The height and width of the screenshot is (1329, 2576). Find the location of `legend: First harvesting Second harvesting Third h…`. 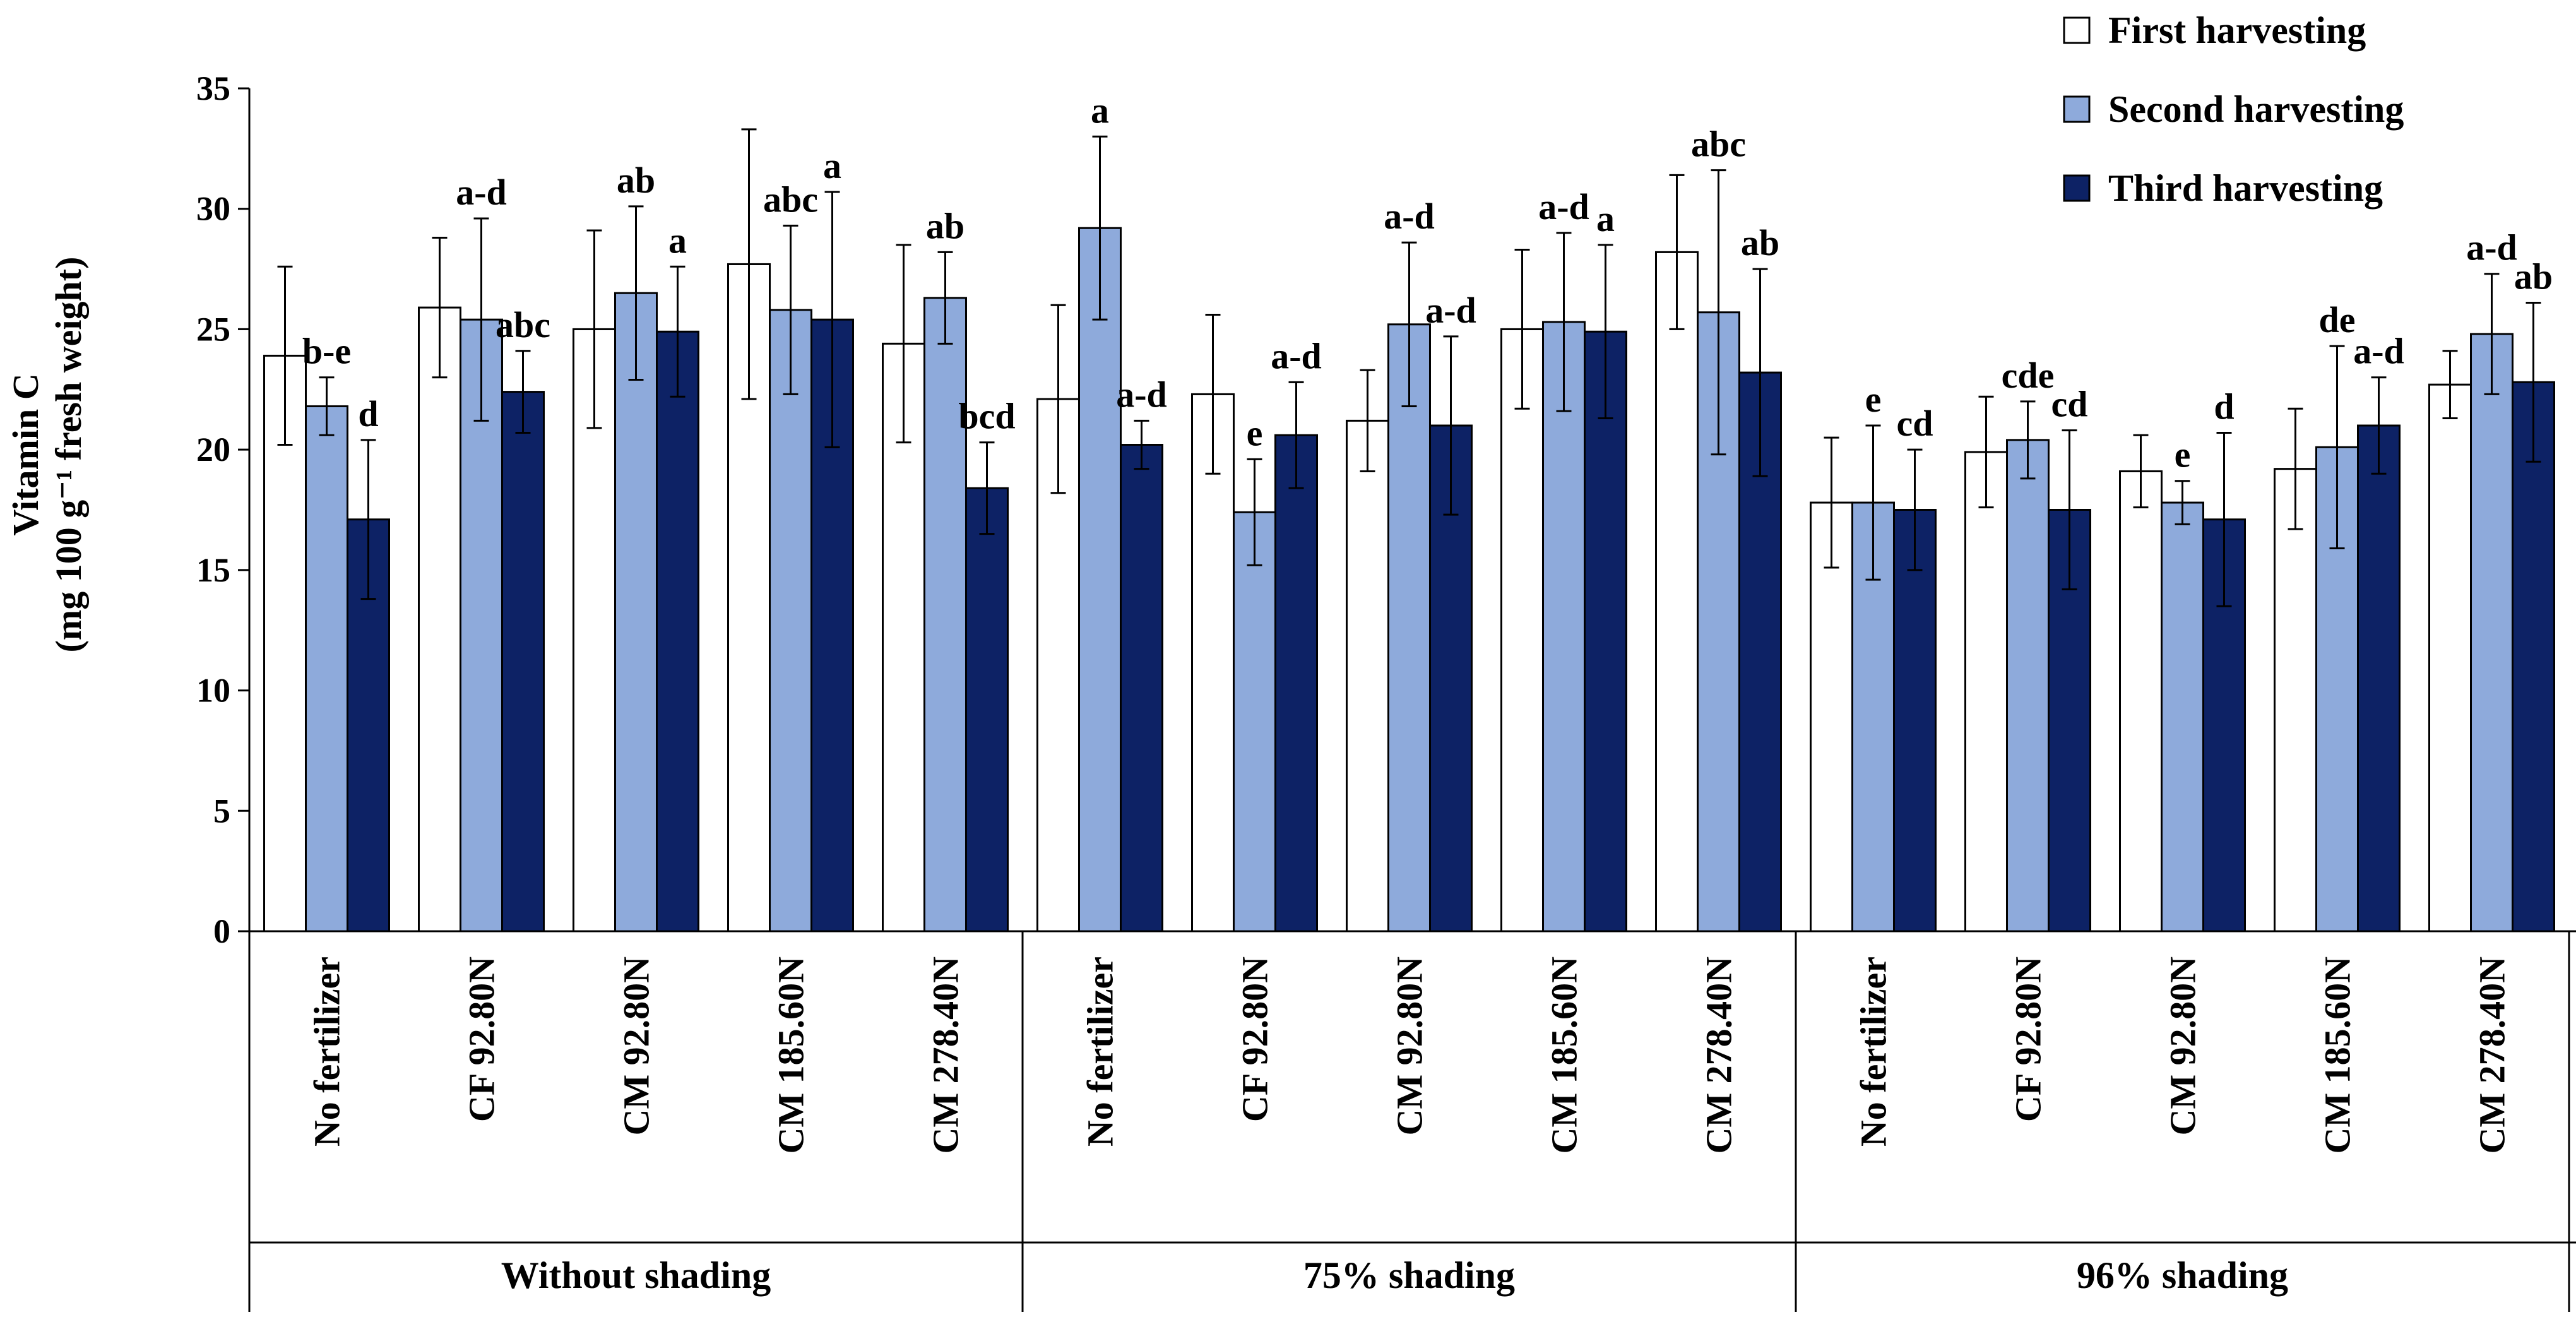

legend: First harvesting Second harvesting Third h… is located at coordinates (2233, 109).